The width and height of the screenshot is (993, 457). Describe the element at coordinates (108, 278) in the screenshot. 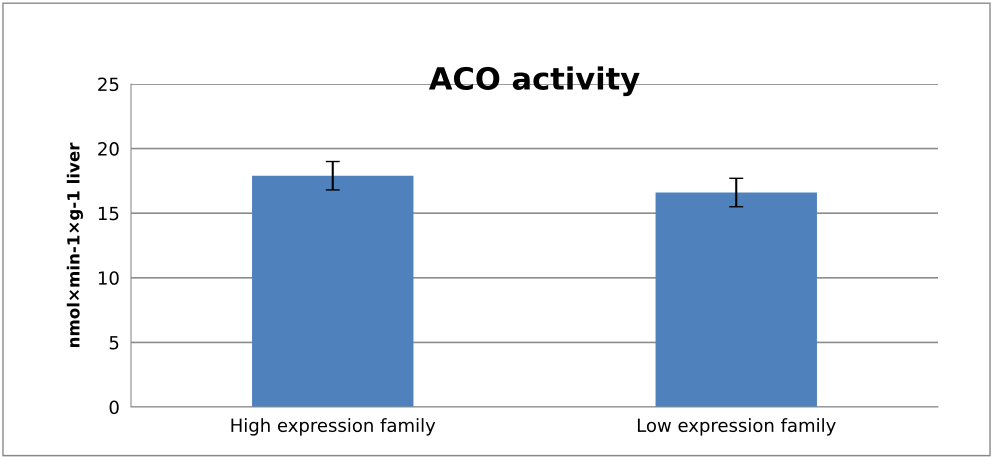

I see `y-tick-label: 10` at that location.